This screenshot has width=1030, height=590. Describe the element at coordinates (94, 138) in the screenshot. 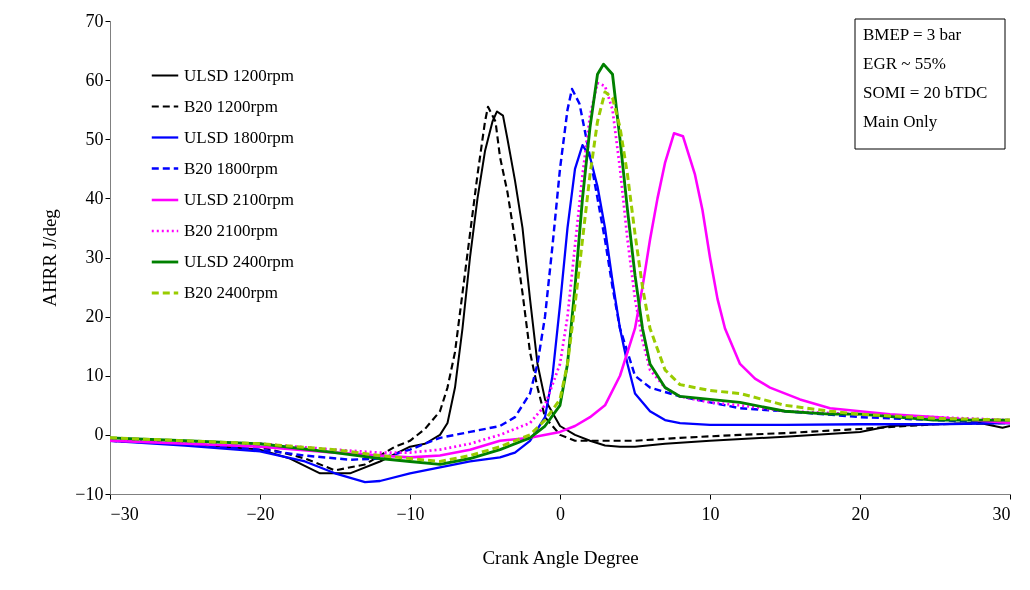

I see `y-tick-label: 50` at that location.